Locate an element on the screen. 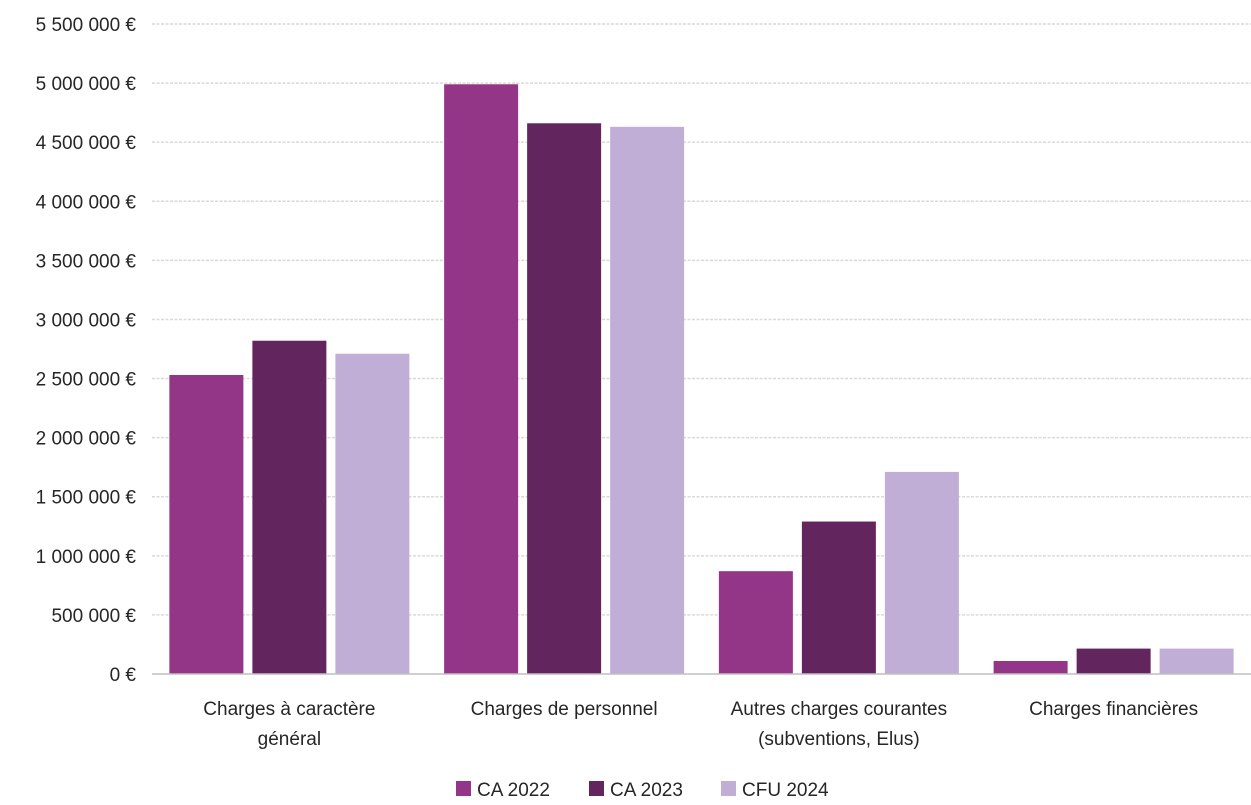 The width and height of the screenshot is (1251, 805). y-tick-label: 3 500 000 € is located at coordinates (86, 261).